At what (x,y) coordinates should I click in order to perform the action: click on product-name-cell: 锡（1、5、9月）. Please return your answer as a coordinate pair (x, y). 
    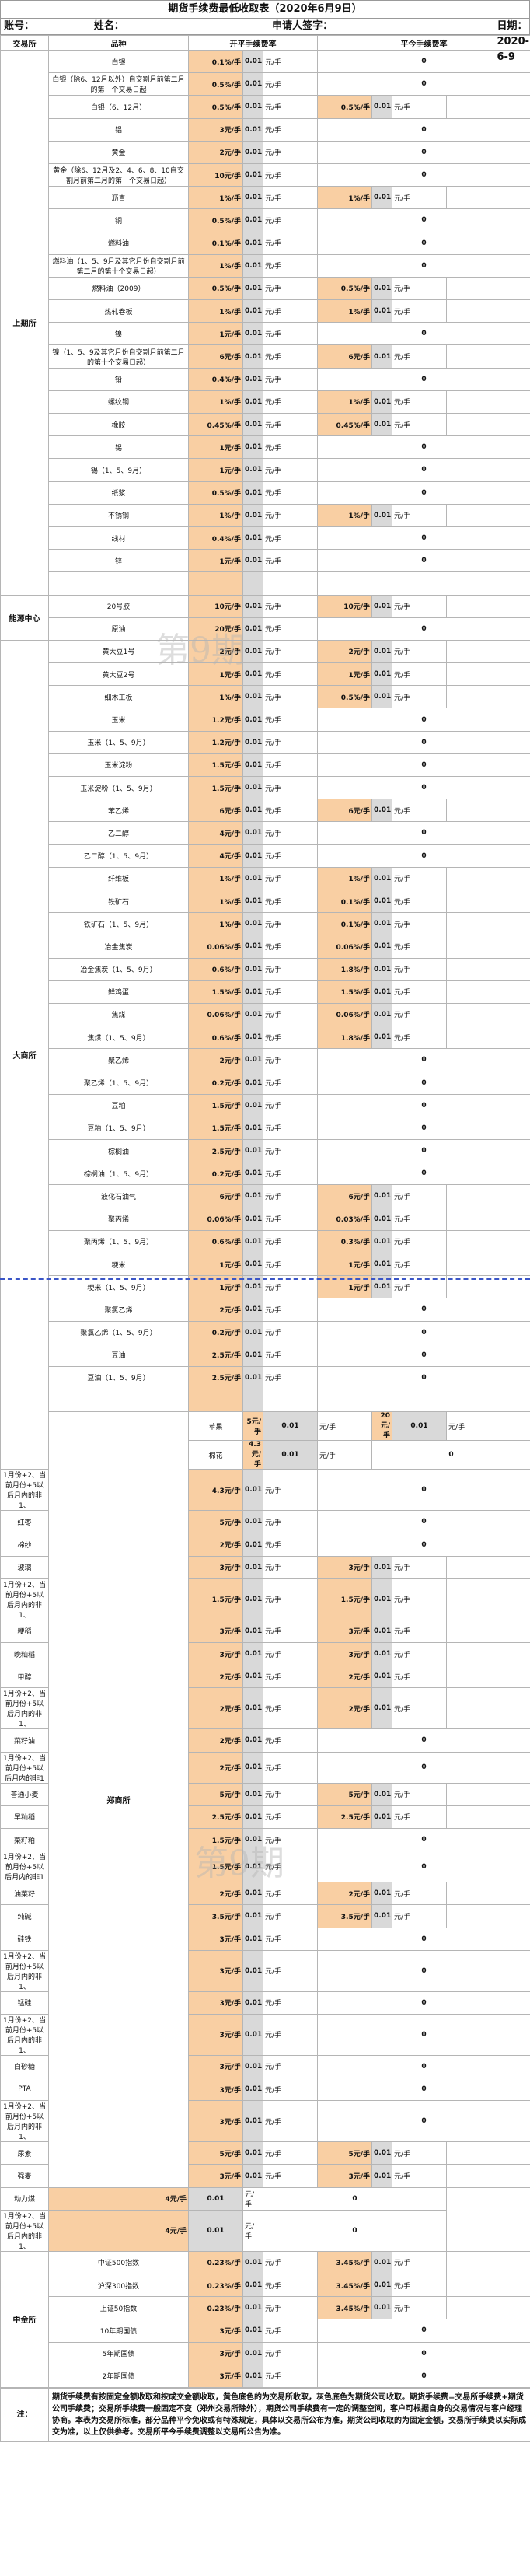
    Looking at the image, I should click on (118, 470).